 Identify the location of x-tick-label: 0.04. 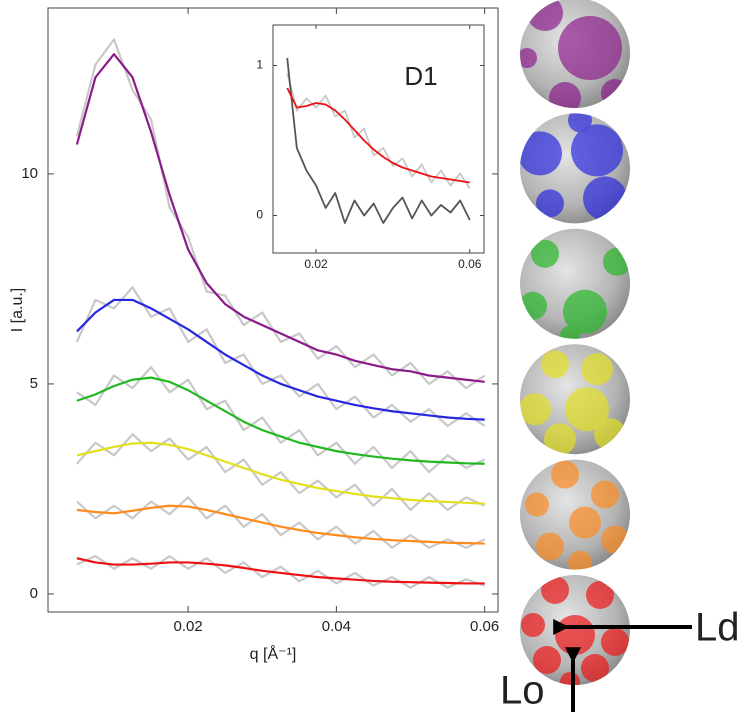
(336, 626).